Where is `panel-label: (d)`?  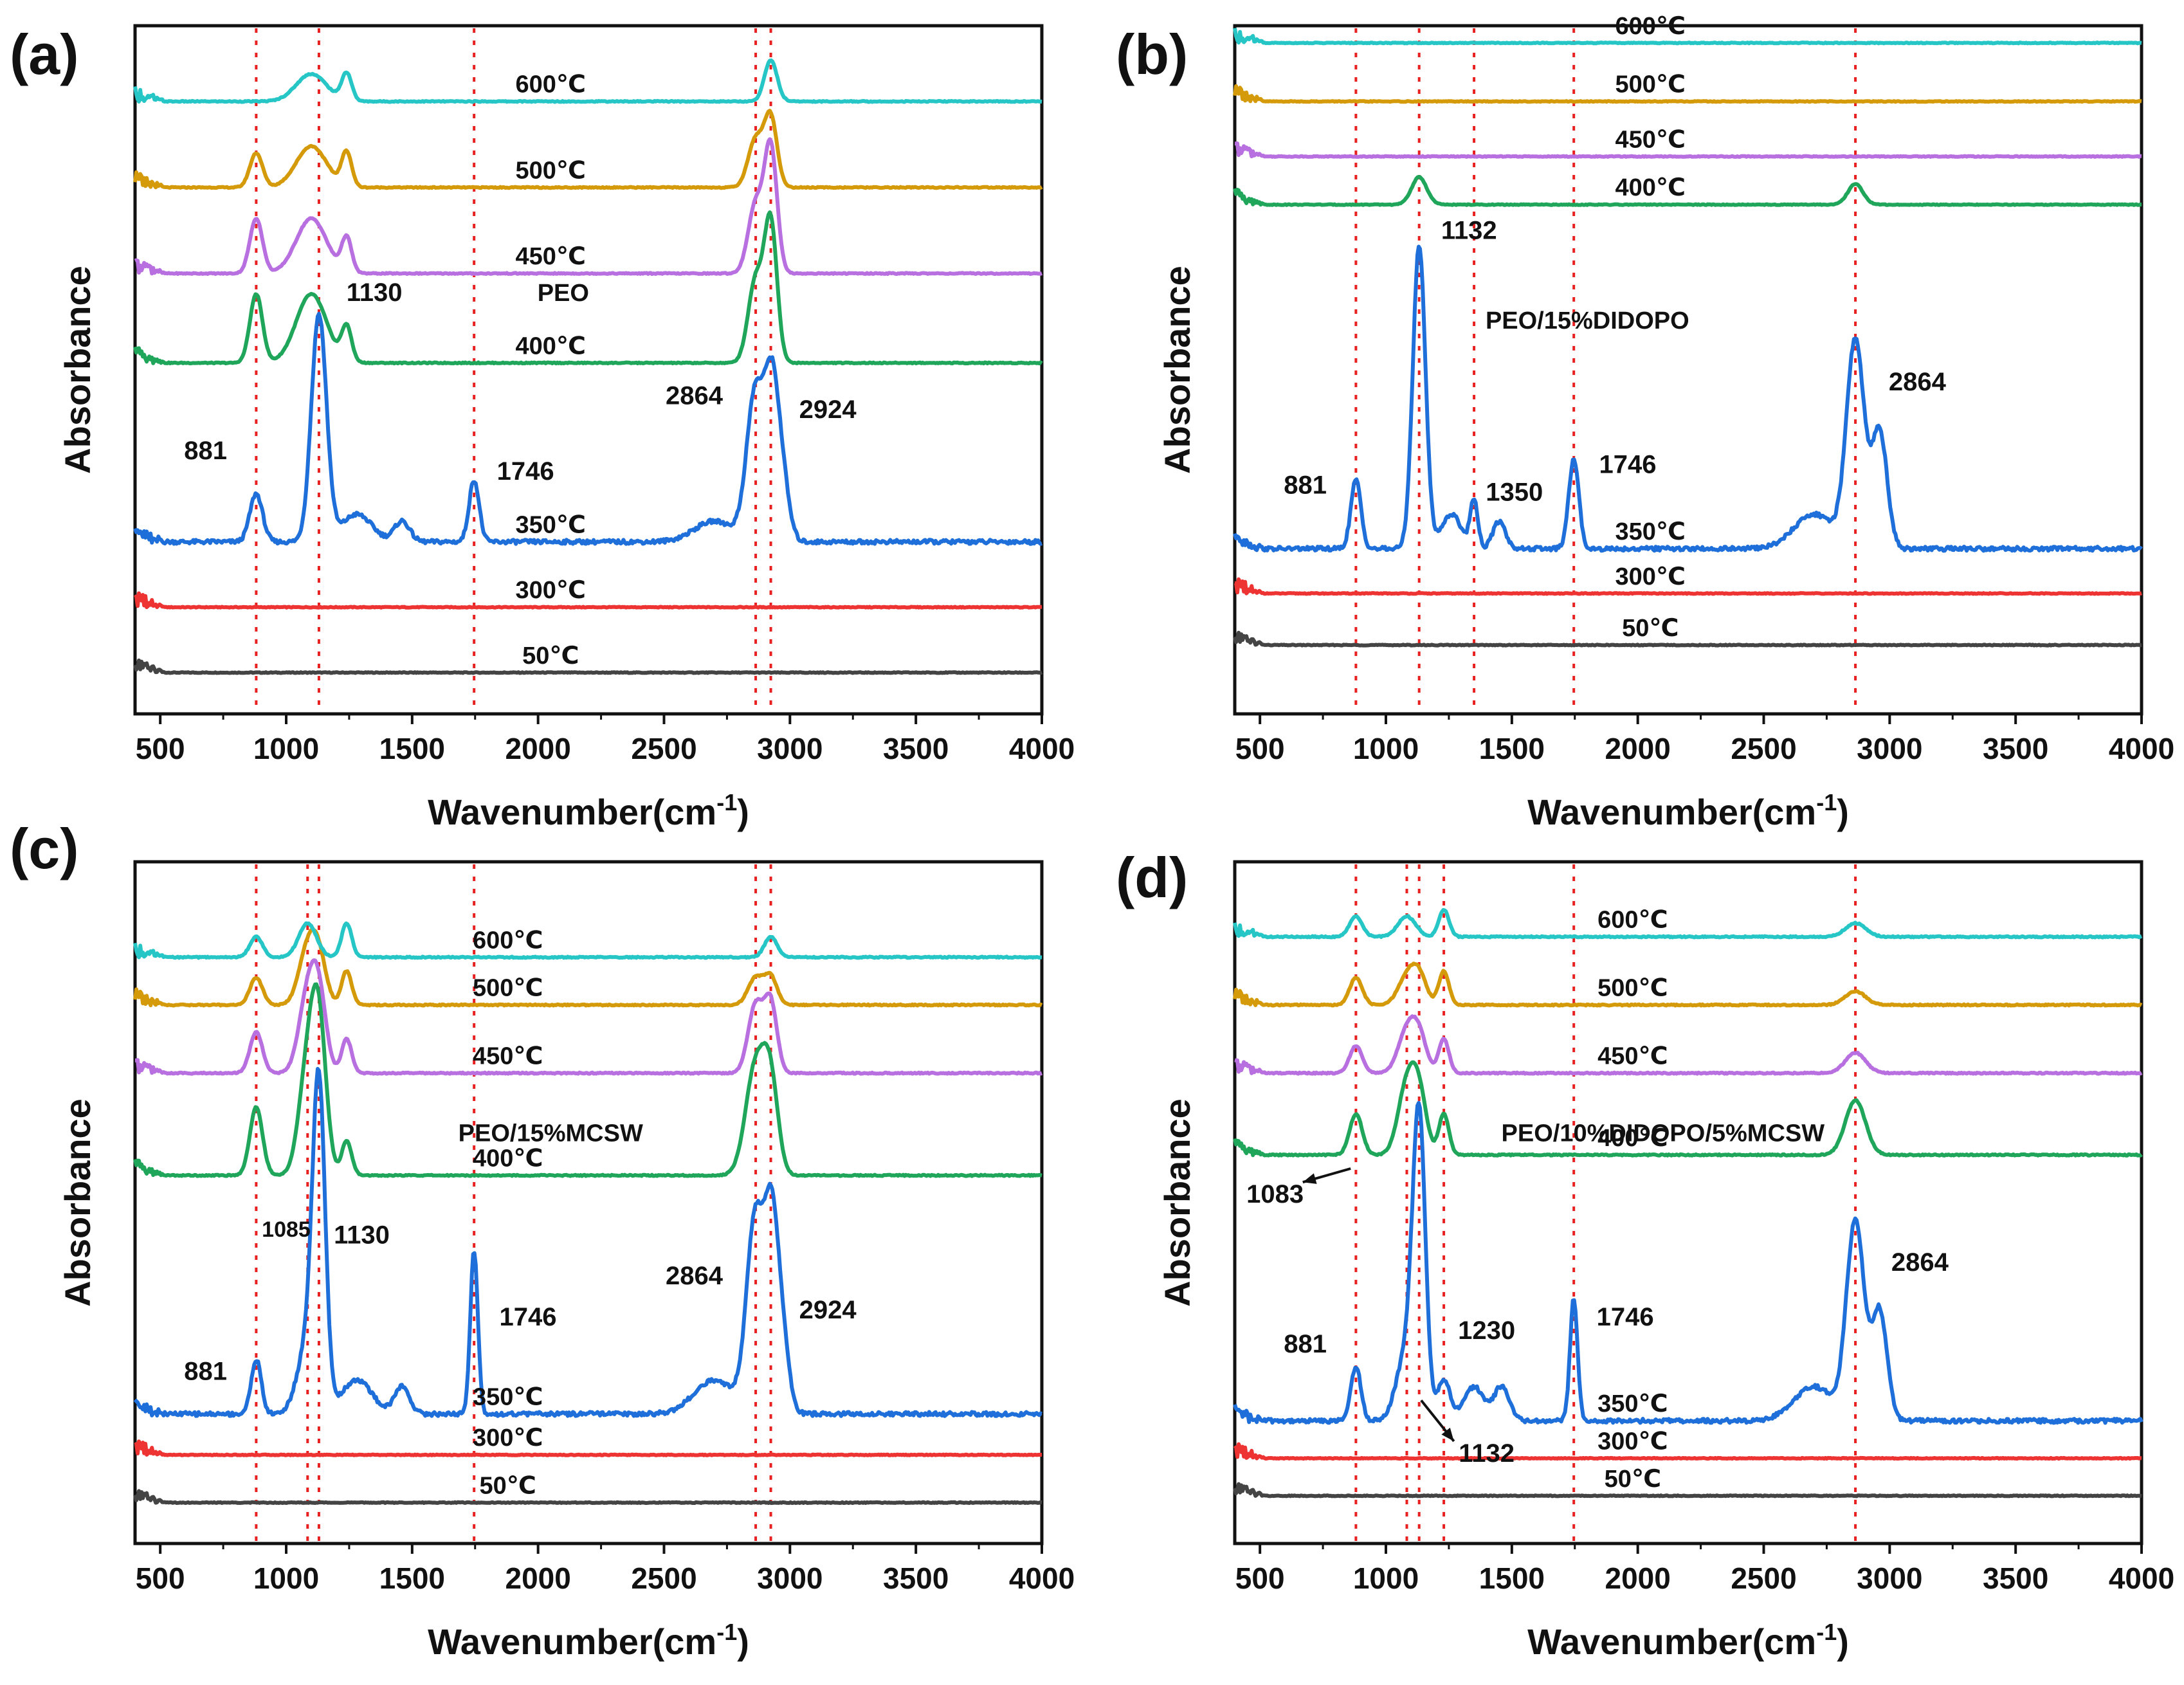
panel-label: (d) is located at coordinates (1152, 877).